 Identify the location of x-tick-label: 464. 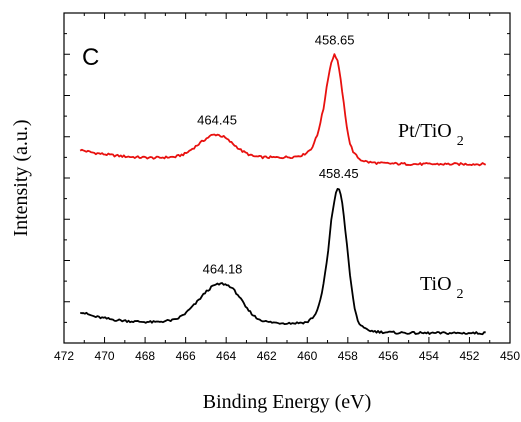
(226, 356).